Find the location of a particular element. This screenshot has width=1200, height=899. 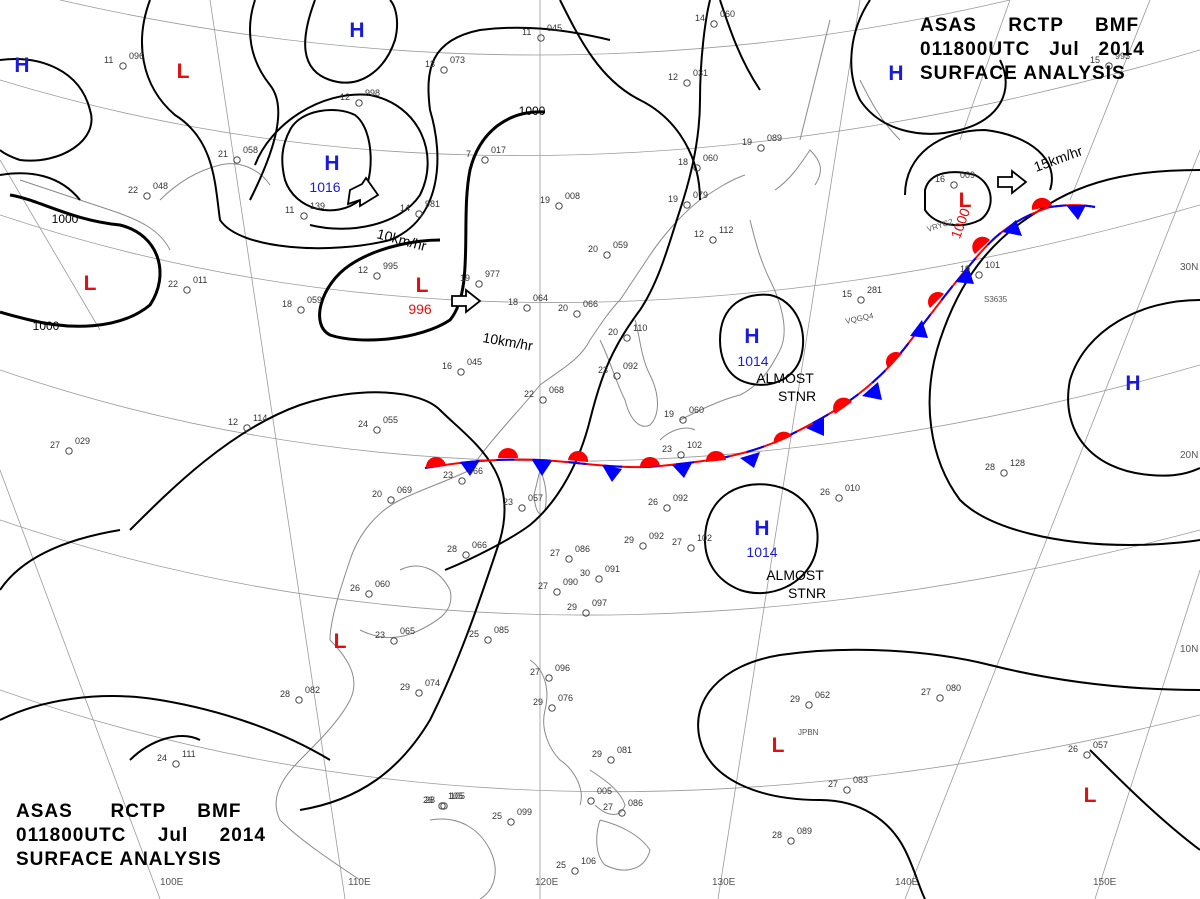

meridian-ne-a is located at coordinates (985, 70).